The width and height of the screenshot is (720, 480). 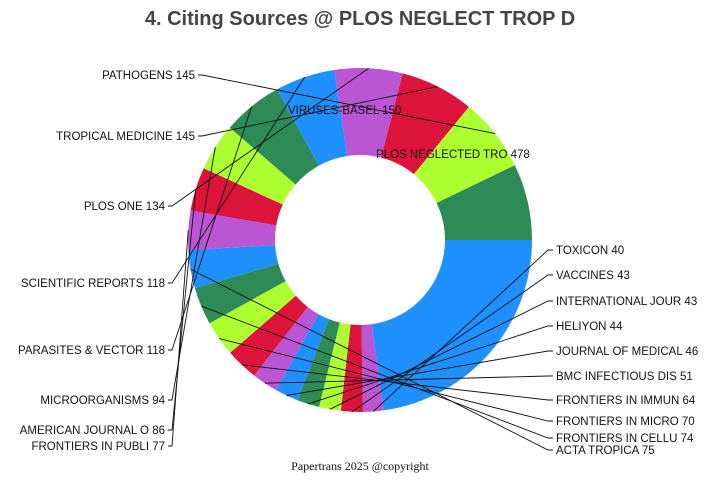 I want to click on slice-american-journal-o, so click(x=236, y=197).